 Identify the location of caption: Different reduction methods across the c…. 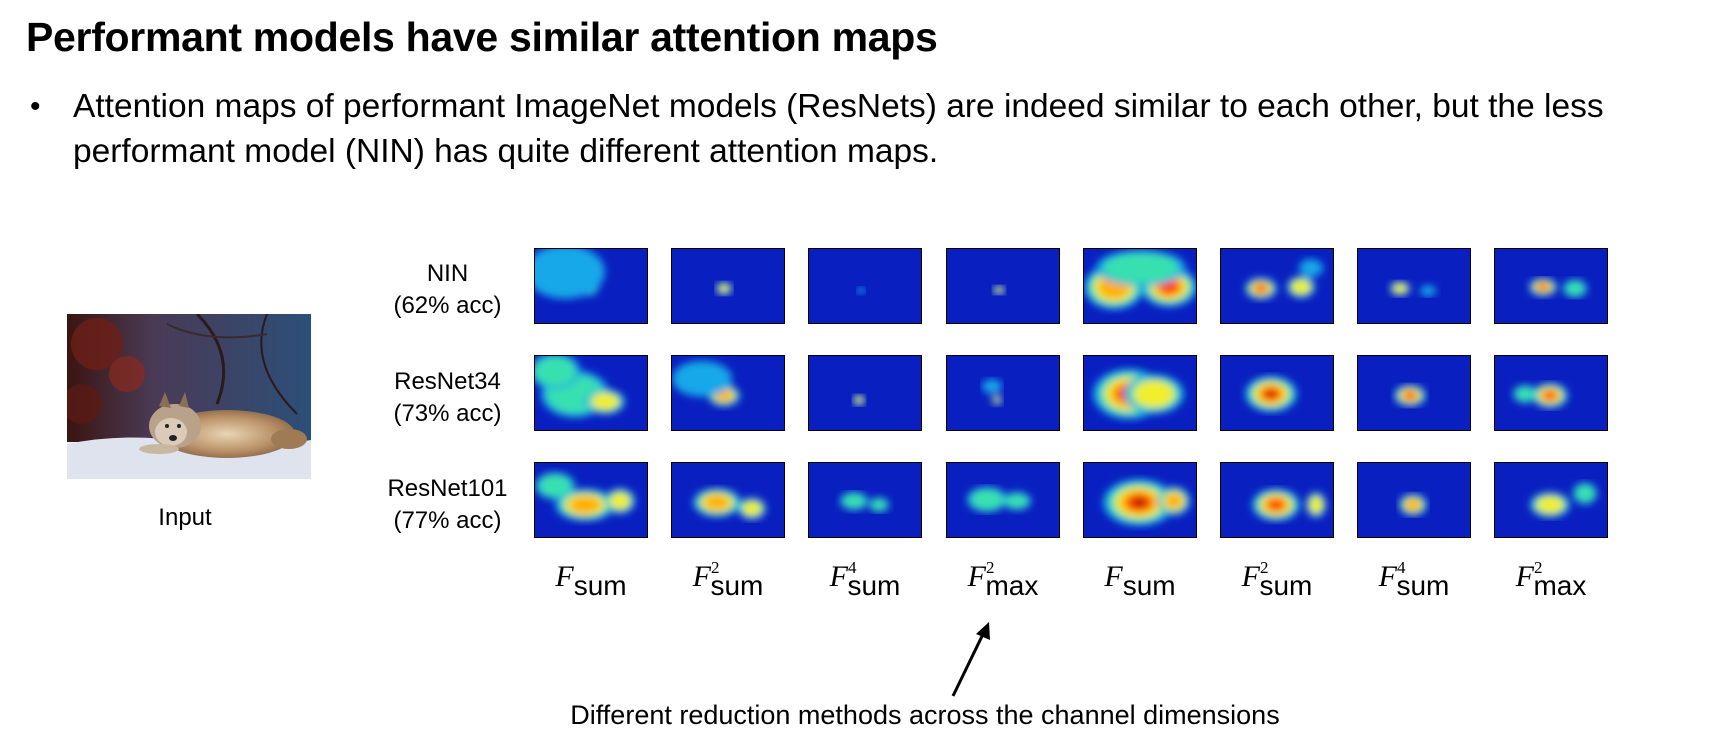
(925, 715).